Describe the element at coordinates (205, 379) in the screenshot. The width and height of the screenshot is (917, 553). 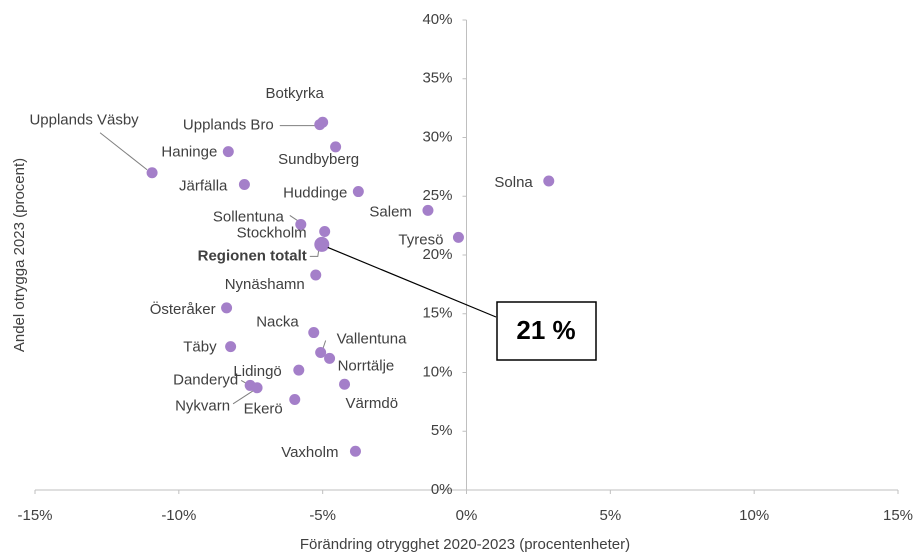
I see `point-label: Danderyd` at that location.